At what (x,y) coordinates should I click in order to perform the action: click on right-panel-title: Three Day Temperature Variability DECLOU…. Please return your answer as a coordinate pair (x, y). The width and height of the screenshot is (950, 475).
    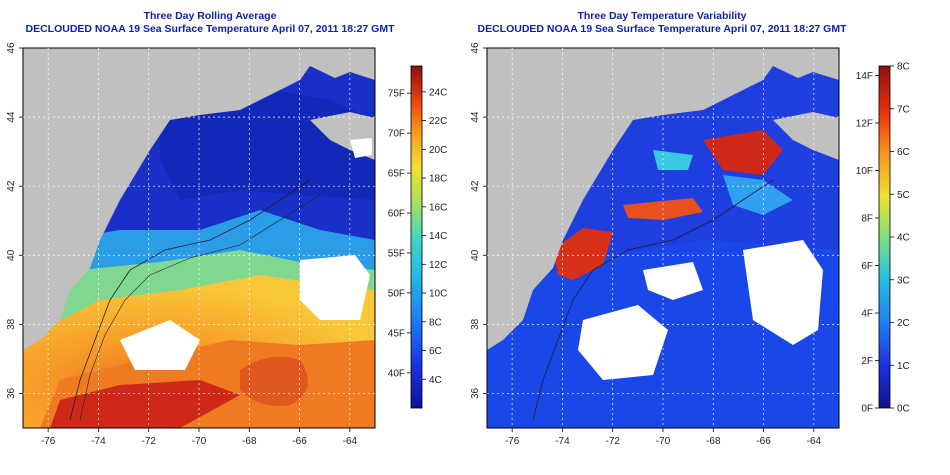
    Looking at the image, I should click on (662, 23).